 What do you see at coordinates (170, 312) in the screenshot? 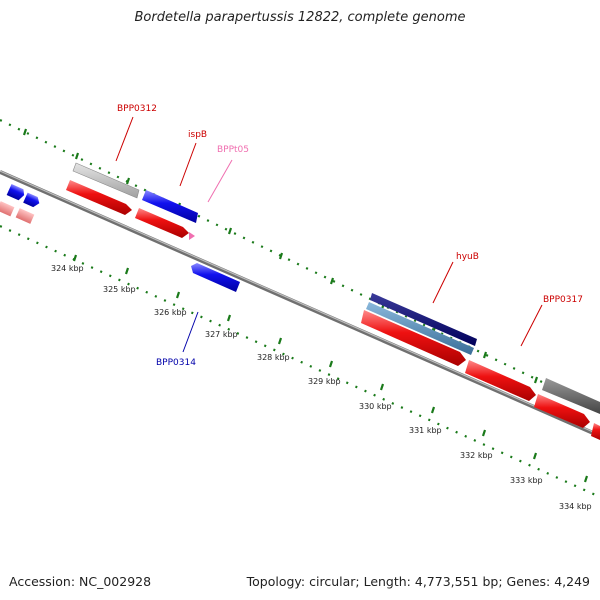
I see `tick-label: 326 kbp` at bounding box center [170, 312].